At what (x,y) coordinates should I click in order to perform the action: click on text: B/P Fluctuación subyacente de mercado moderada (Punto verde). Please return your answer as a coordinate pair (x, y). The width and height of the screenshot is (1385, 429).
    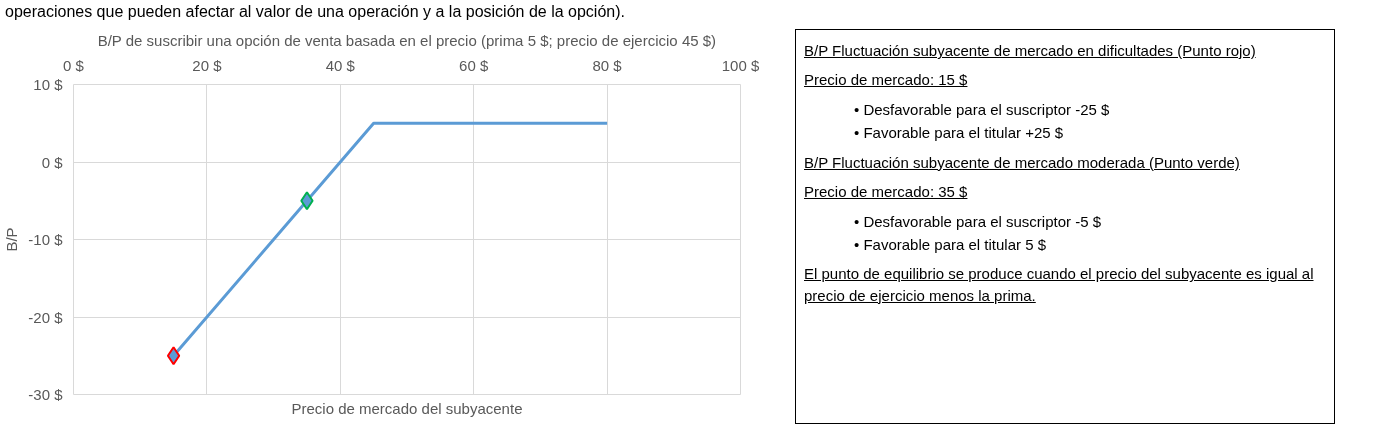
    Looking at the image, I should click on (1022, 162).